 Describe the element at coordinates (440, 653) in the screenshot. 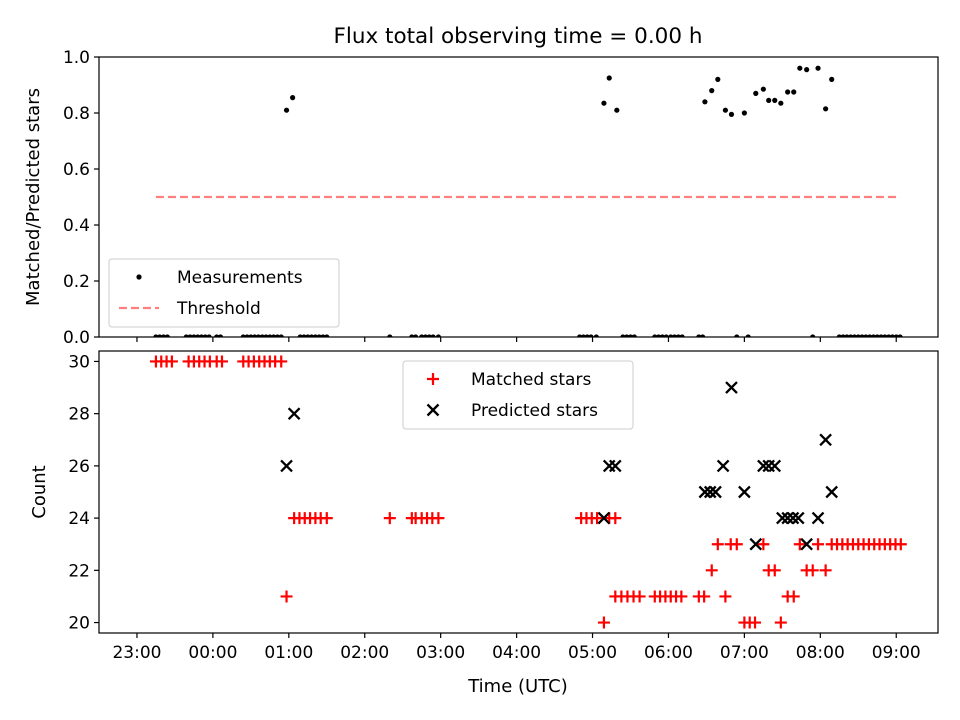

I see `bottom-x-tick-label: 03:00` at that location.